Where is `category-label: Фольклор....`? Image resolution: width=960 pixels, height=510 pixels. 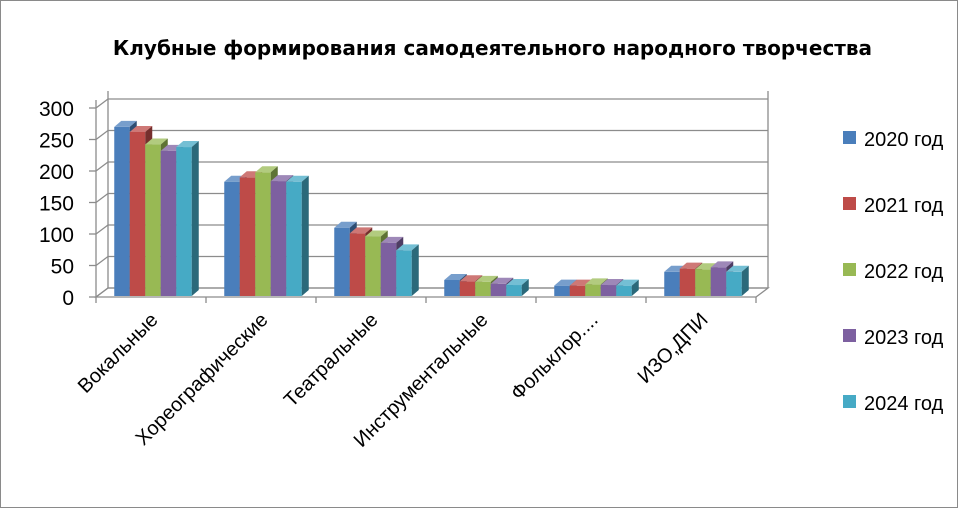 category-label: Фольклор.... is located at coordinates (555, 357).